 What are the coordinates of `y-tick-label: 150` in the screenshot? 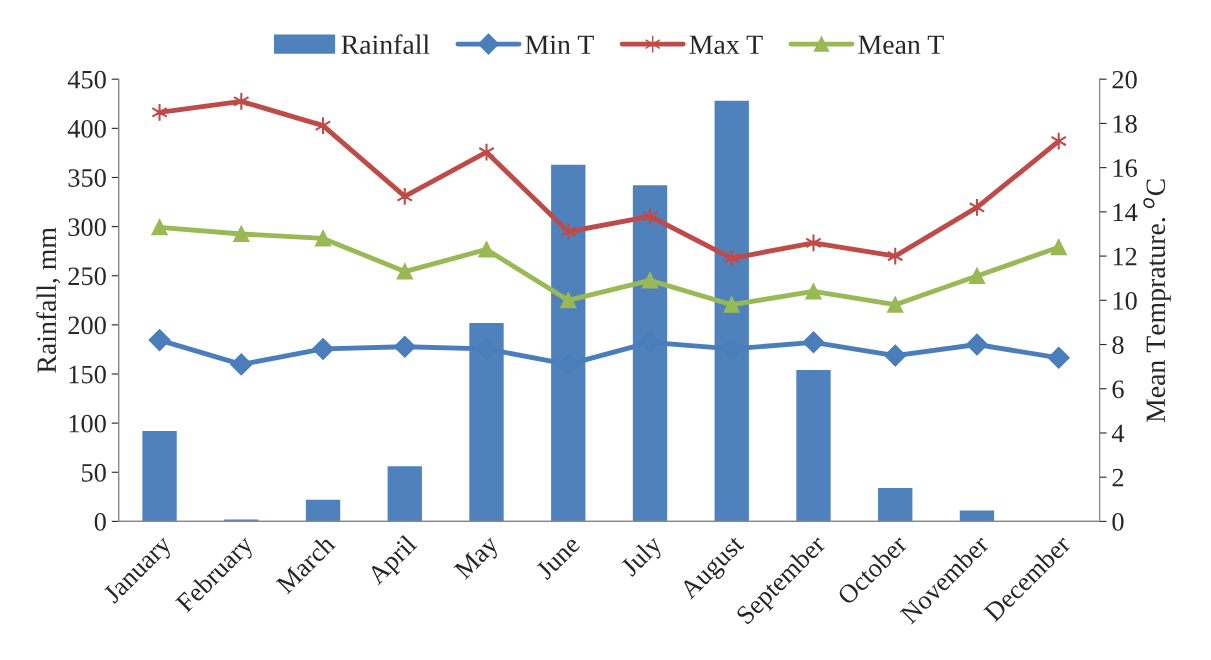 It's located at (87, 374).